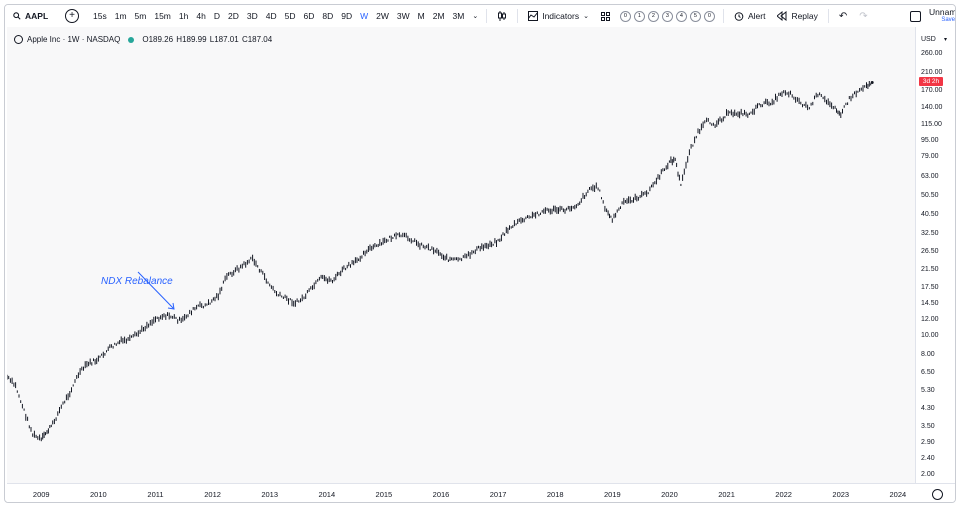 The height and width of the screenshot is (506, 959). I want to click on layouts-button, so click(605, 16).